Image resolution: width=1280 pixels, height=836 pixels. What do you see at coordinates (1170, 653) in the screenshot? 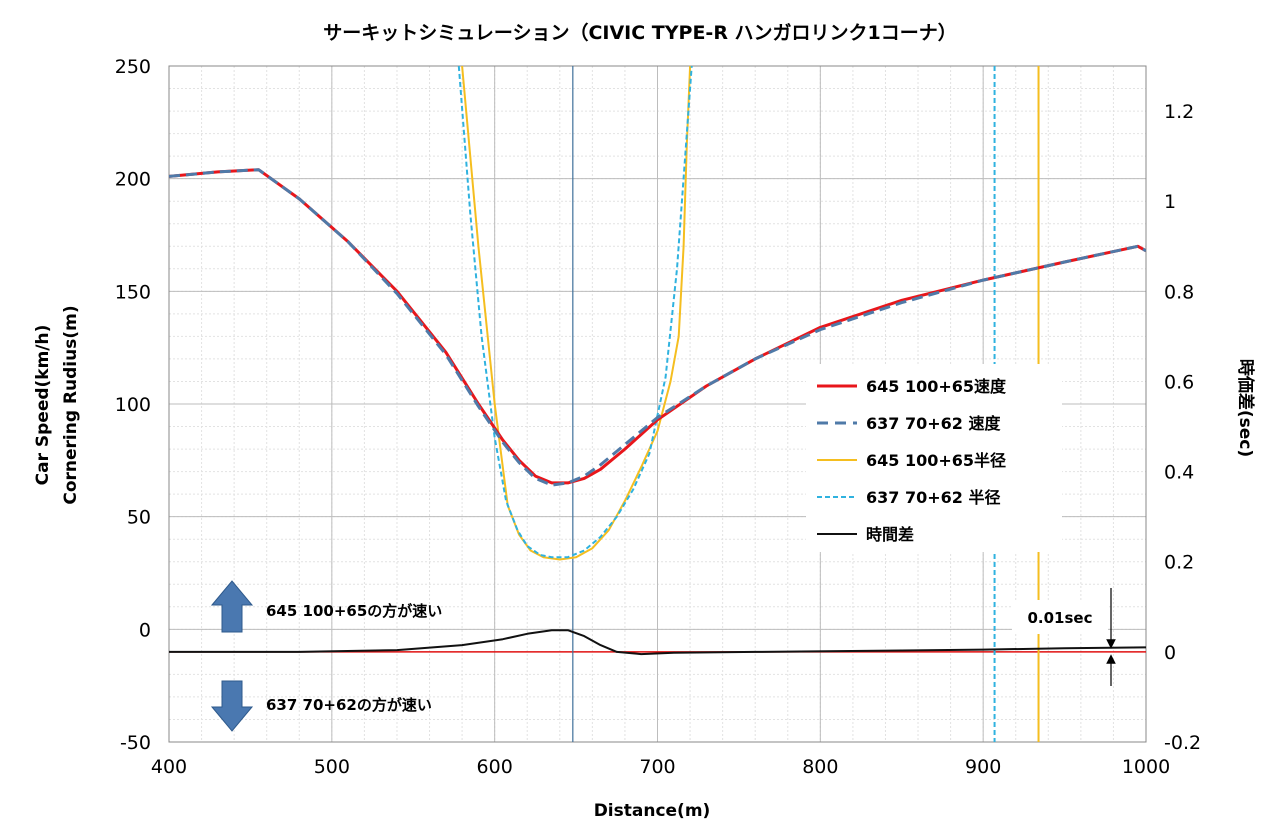
I see `y2-tick-label: 0` at bounding box center [1170, 653].